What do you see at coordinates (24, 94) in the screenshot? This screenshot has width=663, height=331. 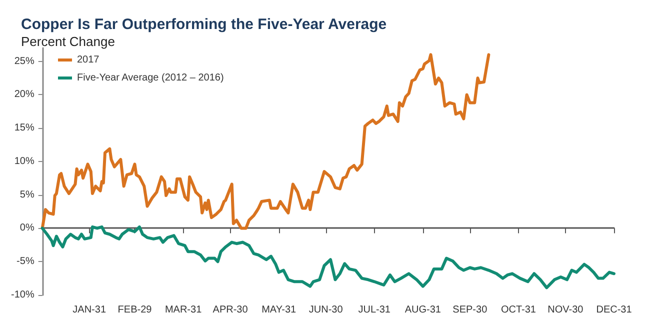 I see `y-tick-label: 20%` at bounding box center [24, 94].